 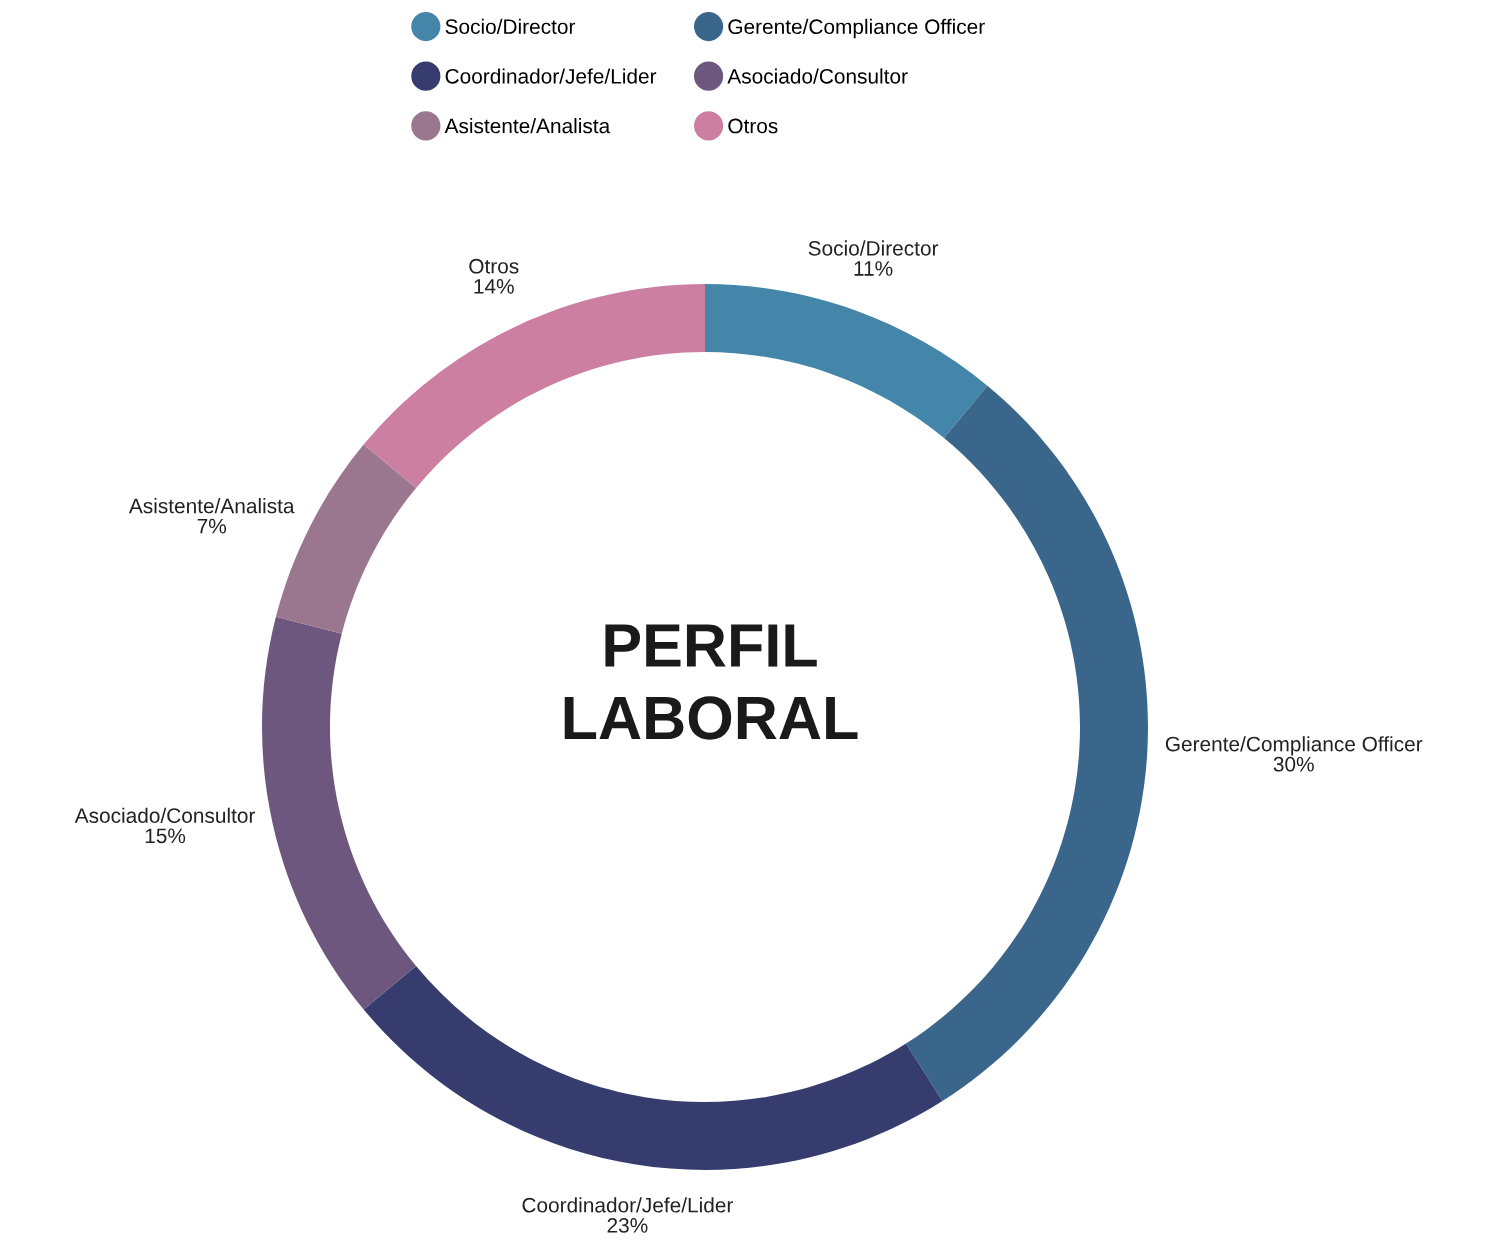 What do you see at coordinates (494, 266) in the screenshot?
I see `slice-label: Otros` at bounding box center [494, 266].